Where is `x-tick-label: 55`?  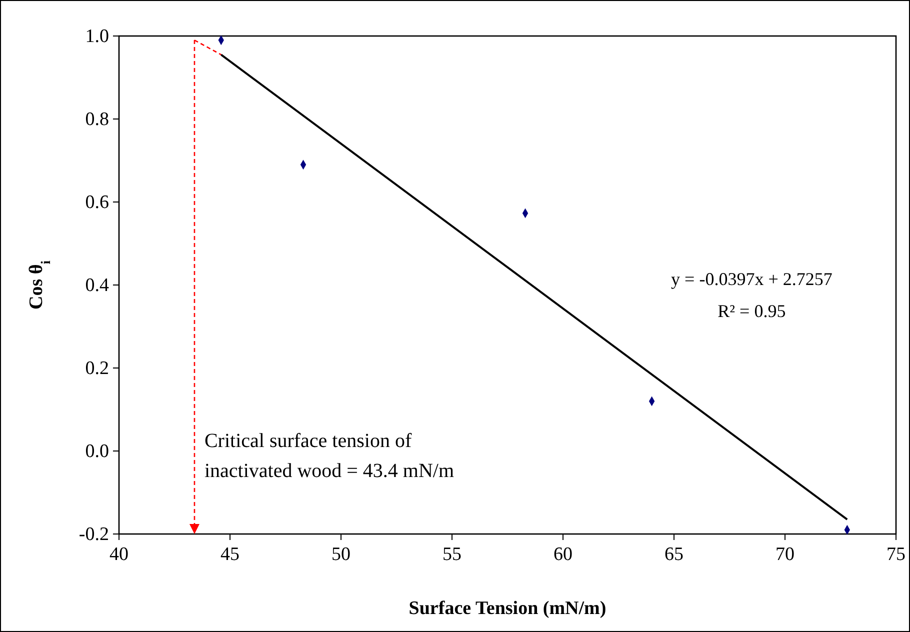 x-tick-label: 55 is located at coordinates (452, 554).